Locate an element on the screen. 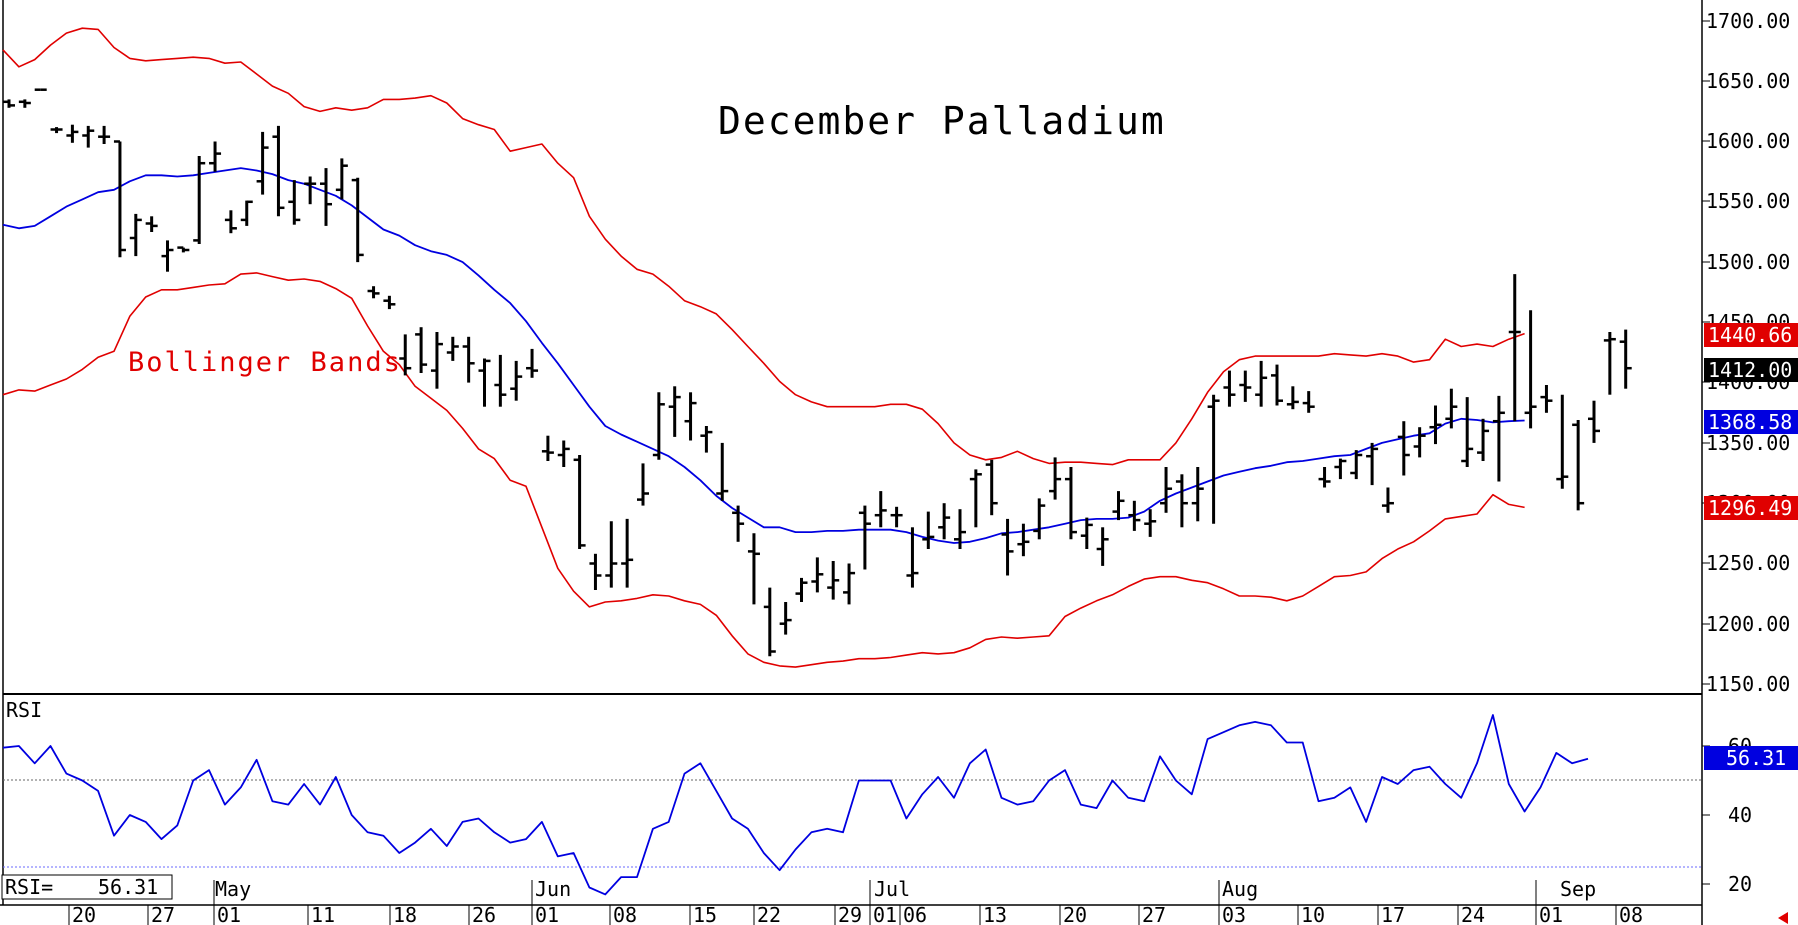  time-tick-label: 27 is located at coordinates (1154, 914).